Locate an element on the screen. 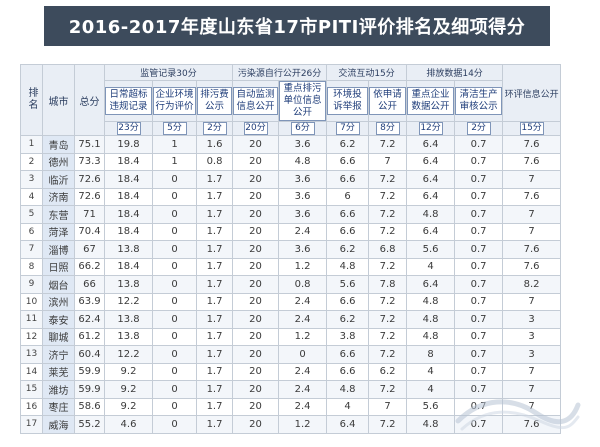  header-weight-row: 23分 5分 2分 20分 6分 7分 8分 12分 2分 15分 is located at coordinates (291, 128).